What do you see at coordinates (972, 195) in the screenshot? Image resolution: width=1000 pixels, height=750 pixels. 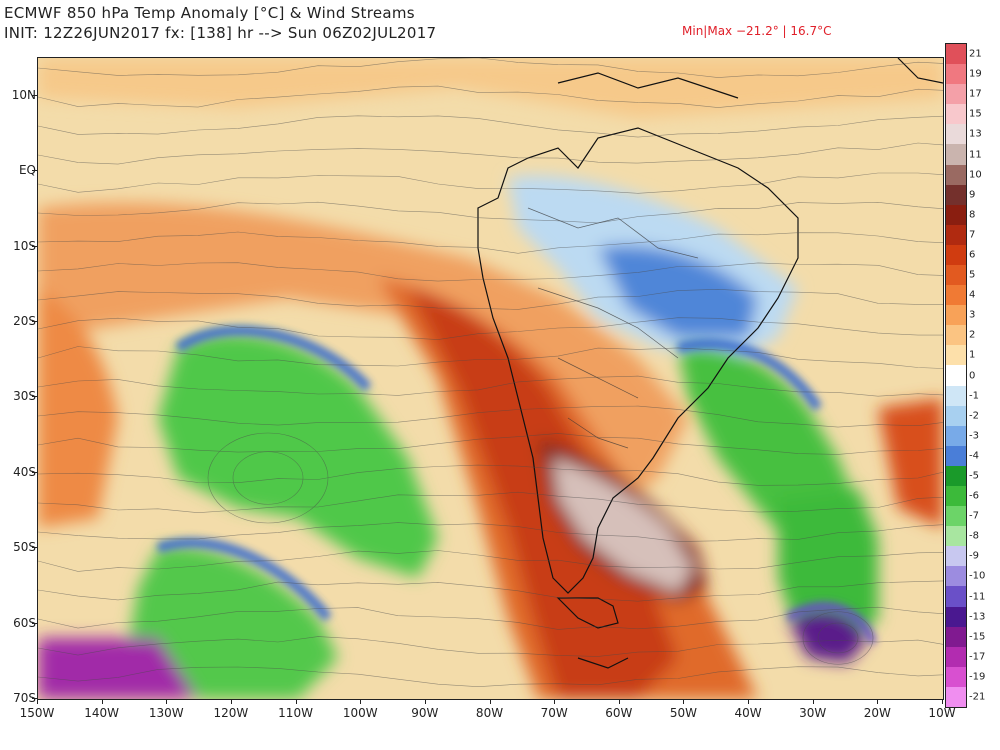 I see `colorbar-label: 9` at bounding box center [972, 195].